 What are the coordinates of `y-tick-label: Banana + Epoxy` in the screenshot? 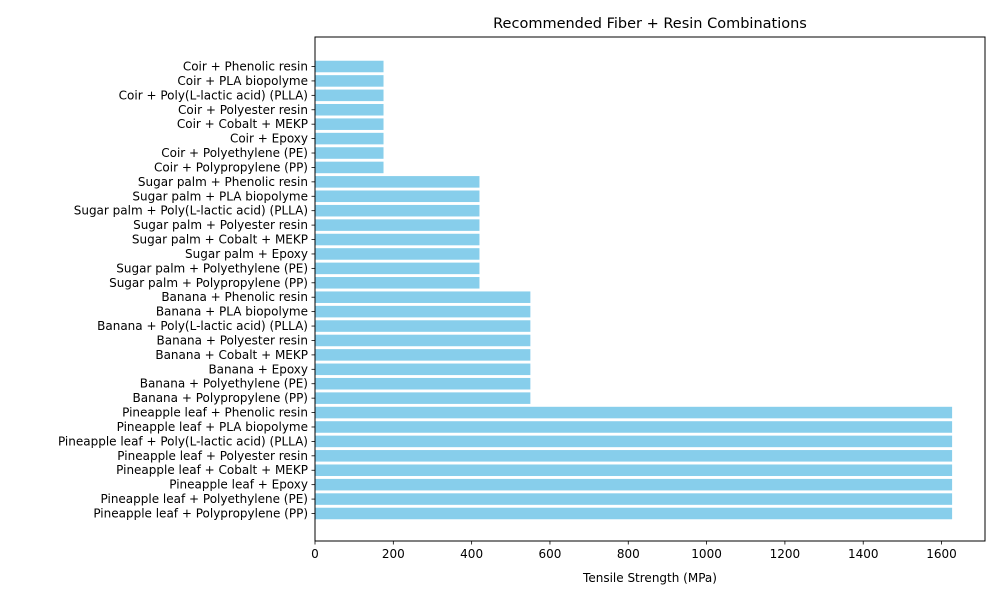 It's located at (258, 369).